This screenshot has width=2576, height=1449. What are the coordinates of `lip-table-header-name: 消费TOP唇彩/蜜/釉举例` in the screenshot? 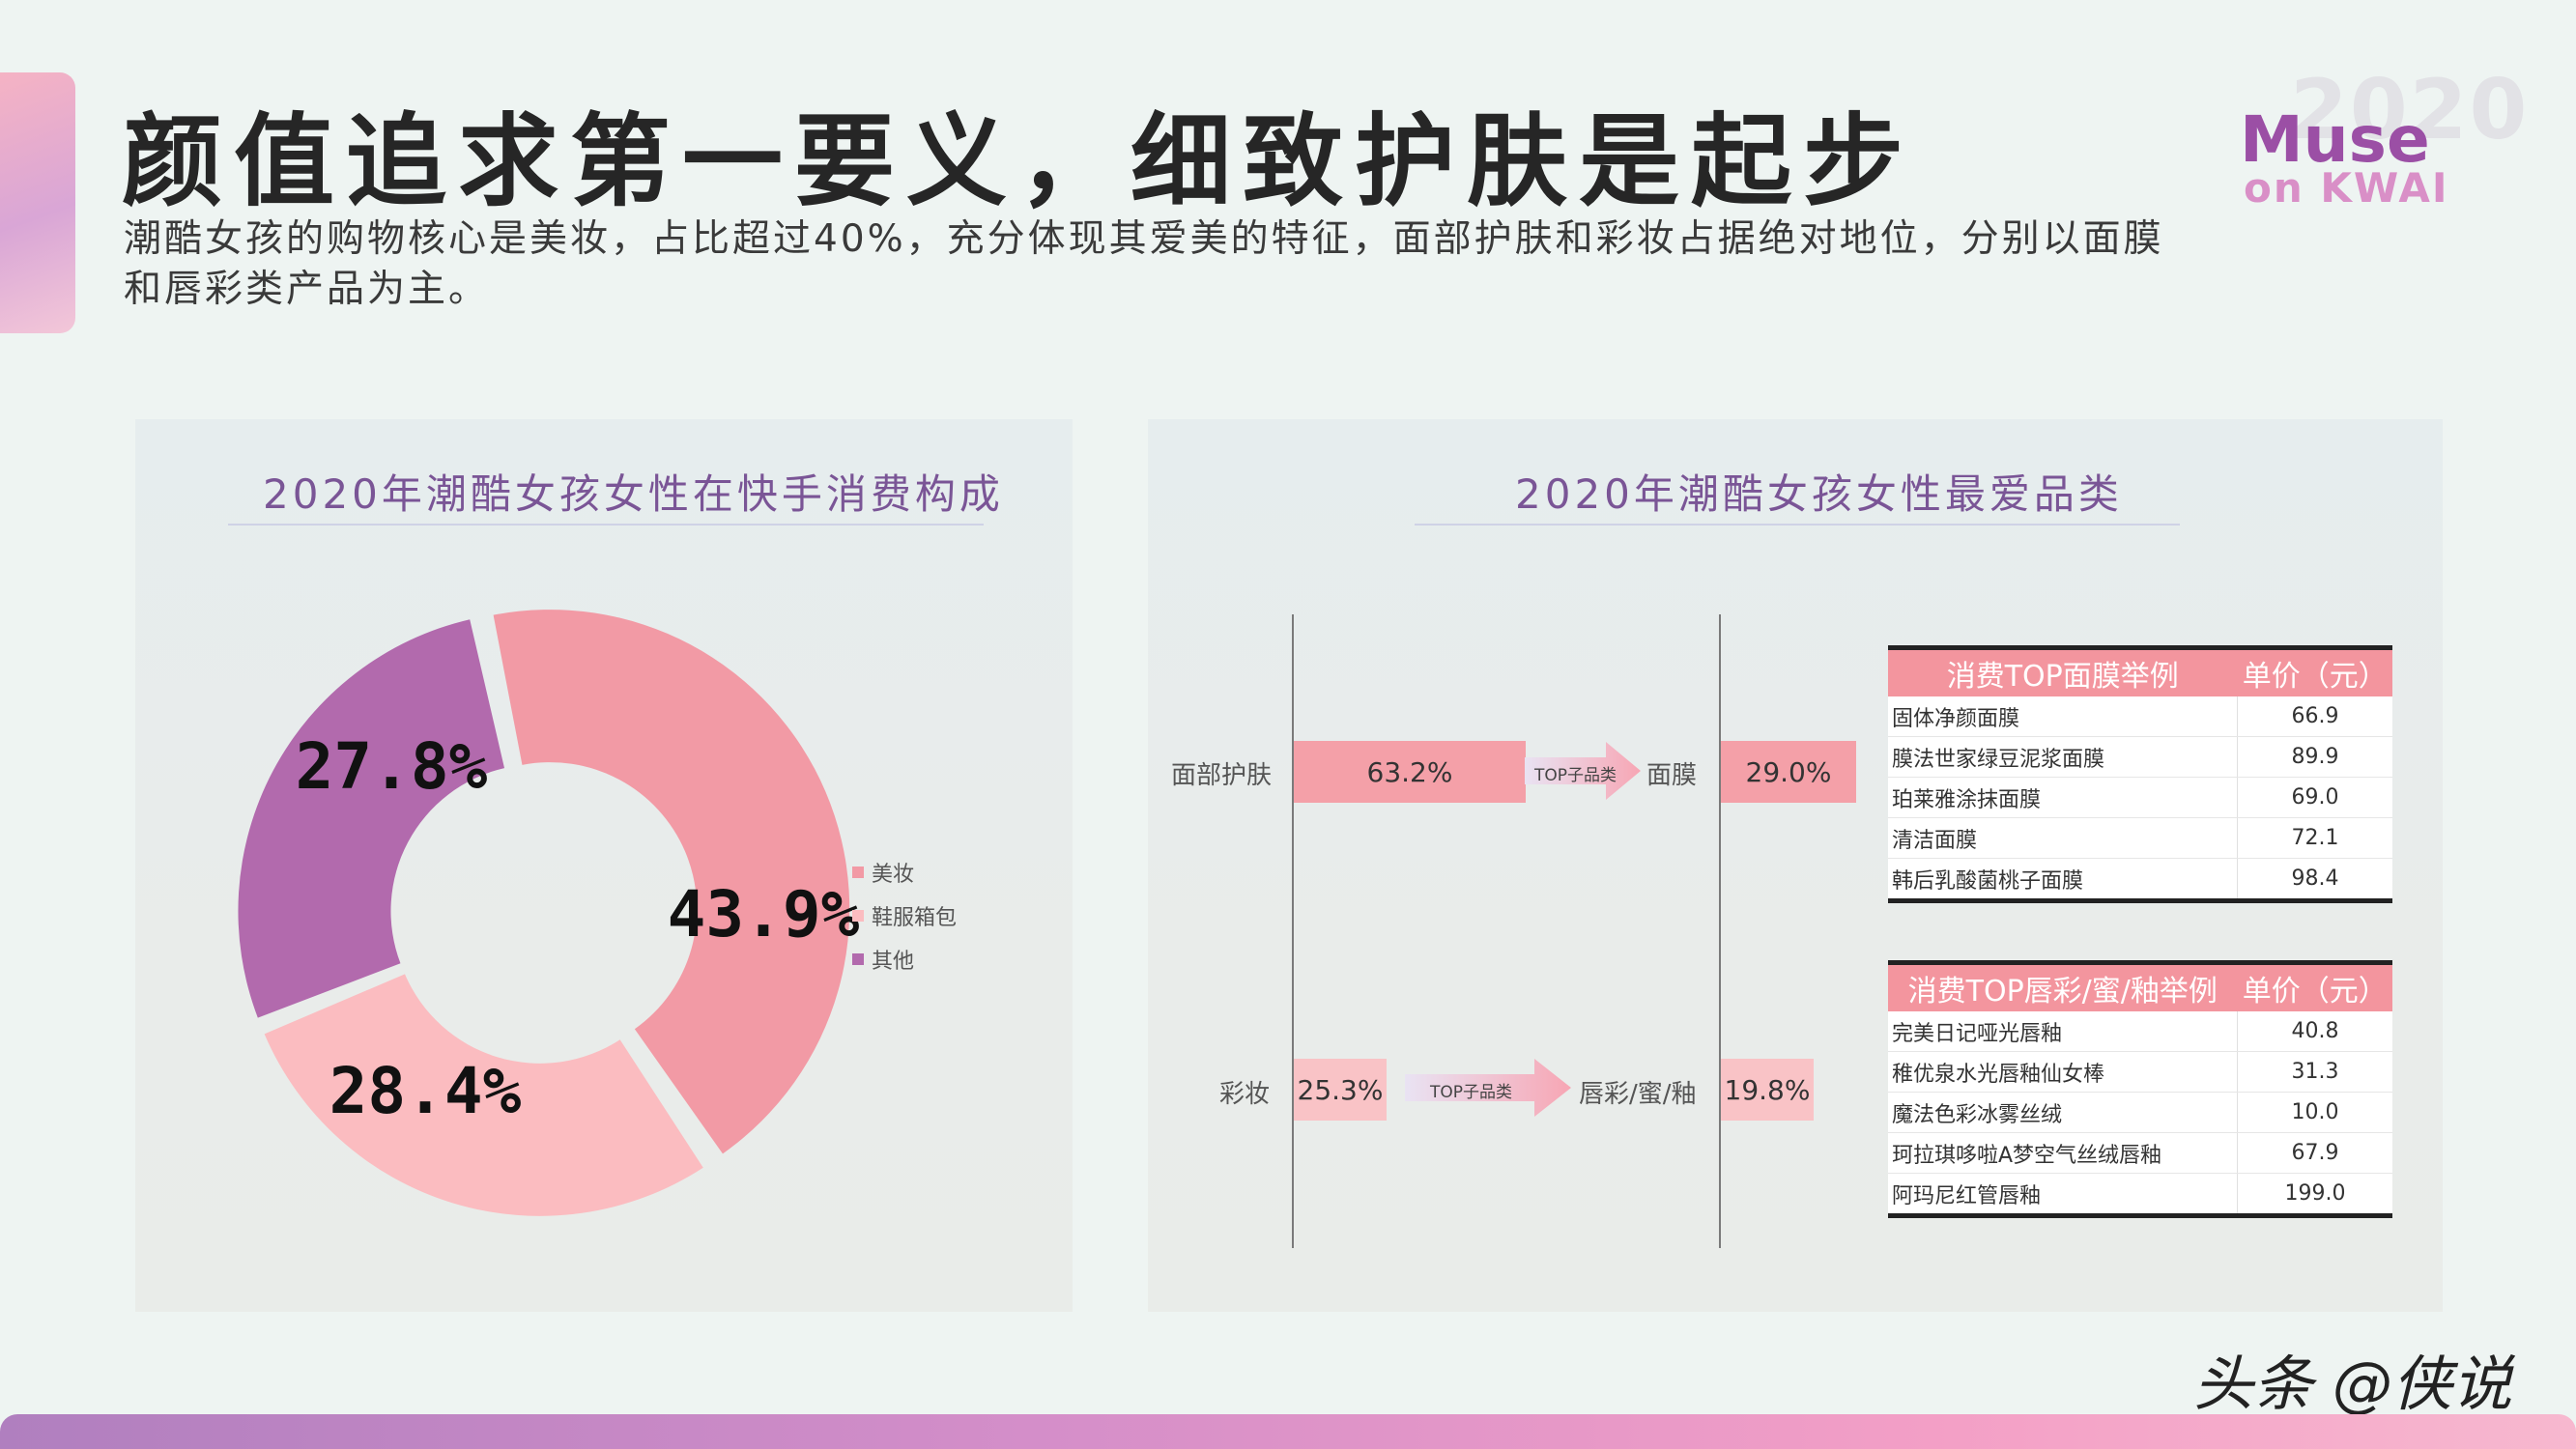 It's located at (2063, 985).